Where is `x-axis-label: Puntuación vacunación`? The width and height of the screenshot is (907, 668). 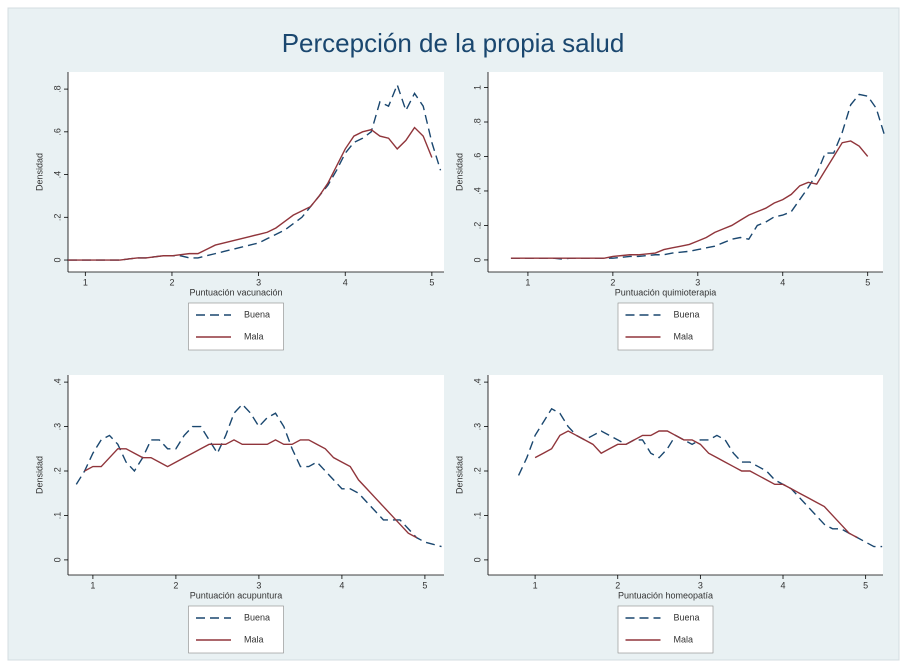 x-axis-label: Puntuación vacunación is located at coordinates (235, 292).